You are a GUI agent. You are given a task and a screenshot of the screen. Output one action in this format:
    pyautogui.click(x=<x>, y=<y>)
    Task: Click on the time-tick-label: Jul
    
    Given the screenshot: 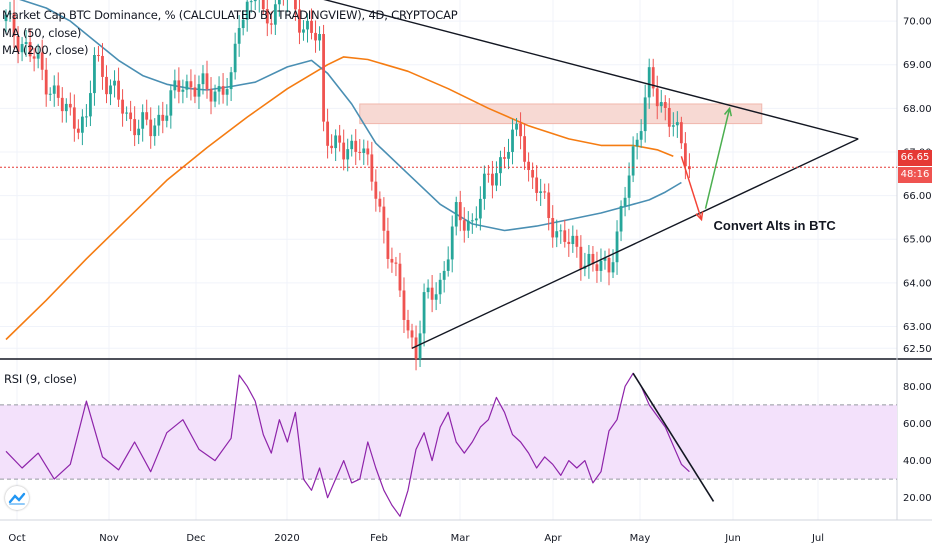 What is the action you would take?
    pyautogui.click(x=817, y=538)
    